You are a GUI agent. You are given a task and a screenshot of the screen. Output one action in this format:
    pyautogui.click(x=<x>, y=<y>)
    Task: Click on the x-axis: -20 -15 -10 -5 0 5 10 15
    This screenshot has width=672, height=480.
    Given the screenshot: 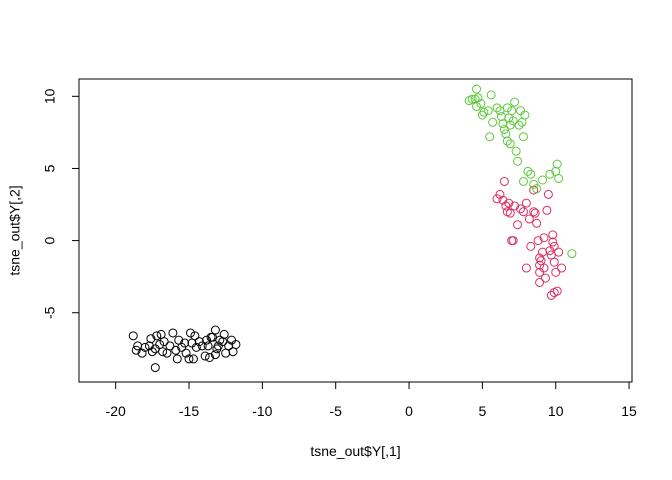 What is the action you would take?
    pyautogui.click(x=371, y=400)
    